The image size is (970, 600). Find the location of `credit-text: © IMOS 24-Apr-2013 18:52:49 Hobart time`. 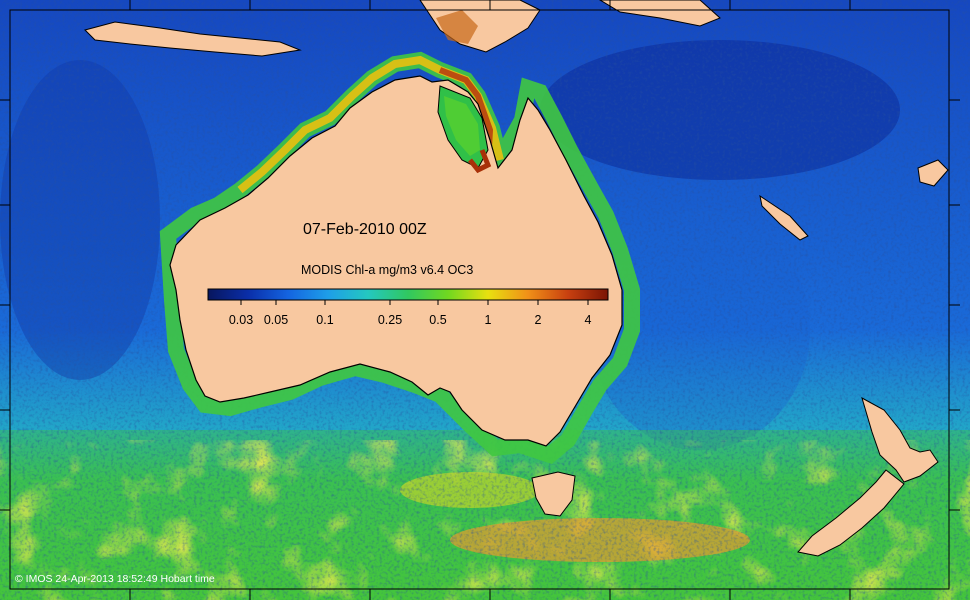

credit-text: © IMOS 24-Apr-2013 18:52:49 Hobart time is located at coordinates (115, 579).